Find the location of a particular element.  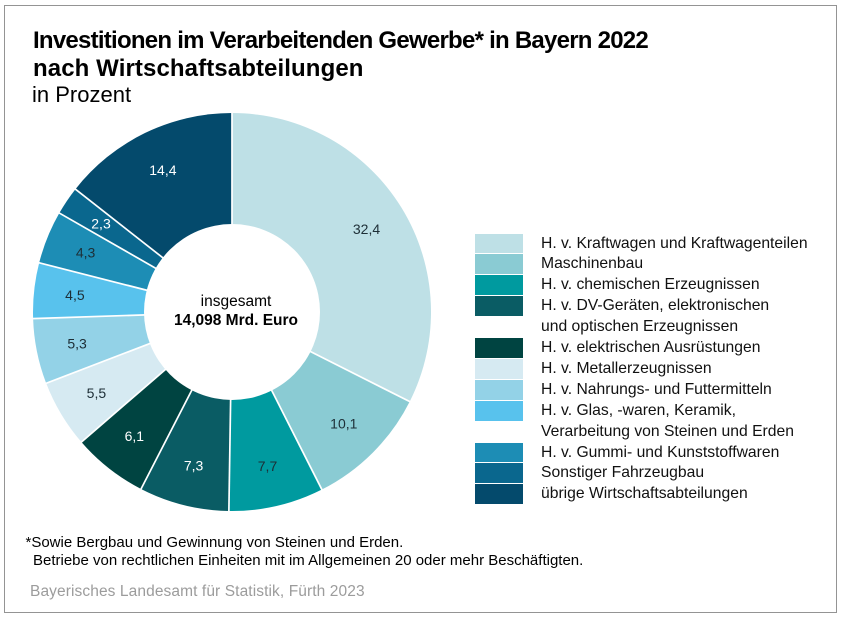

svg-text: 2,3 is located at coordinates (101, 224).